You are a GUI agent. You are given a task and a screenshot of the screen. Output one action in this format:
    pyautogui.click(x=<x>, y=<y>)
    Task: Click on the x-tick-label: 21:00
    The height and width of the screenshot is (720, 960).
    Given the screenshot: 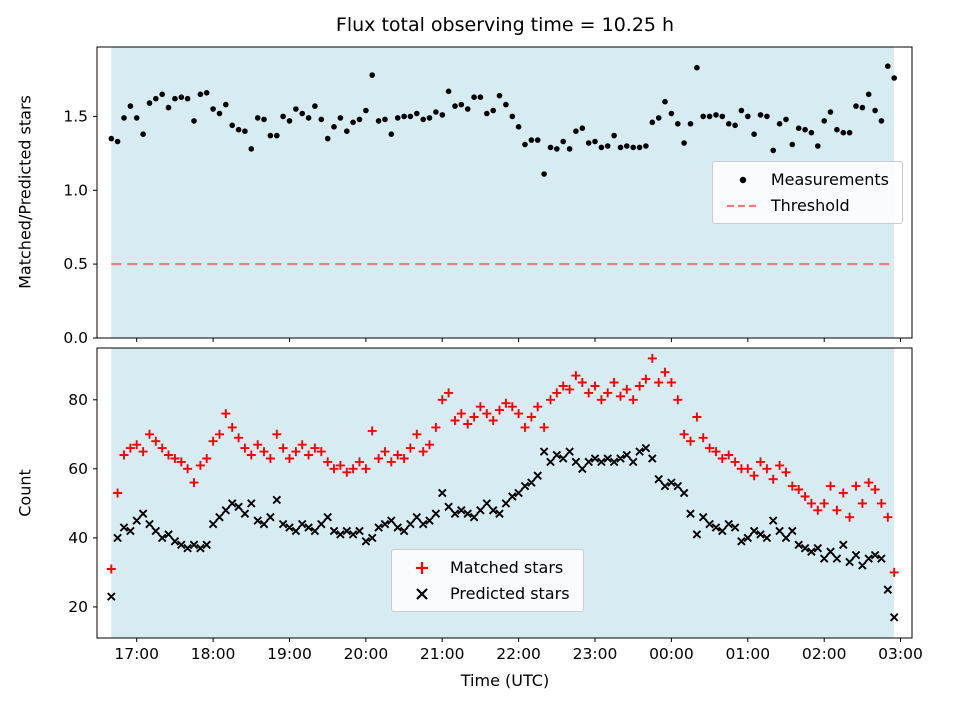 What is the action you would take?
    pyautogui.click(x=442, y=654)
    